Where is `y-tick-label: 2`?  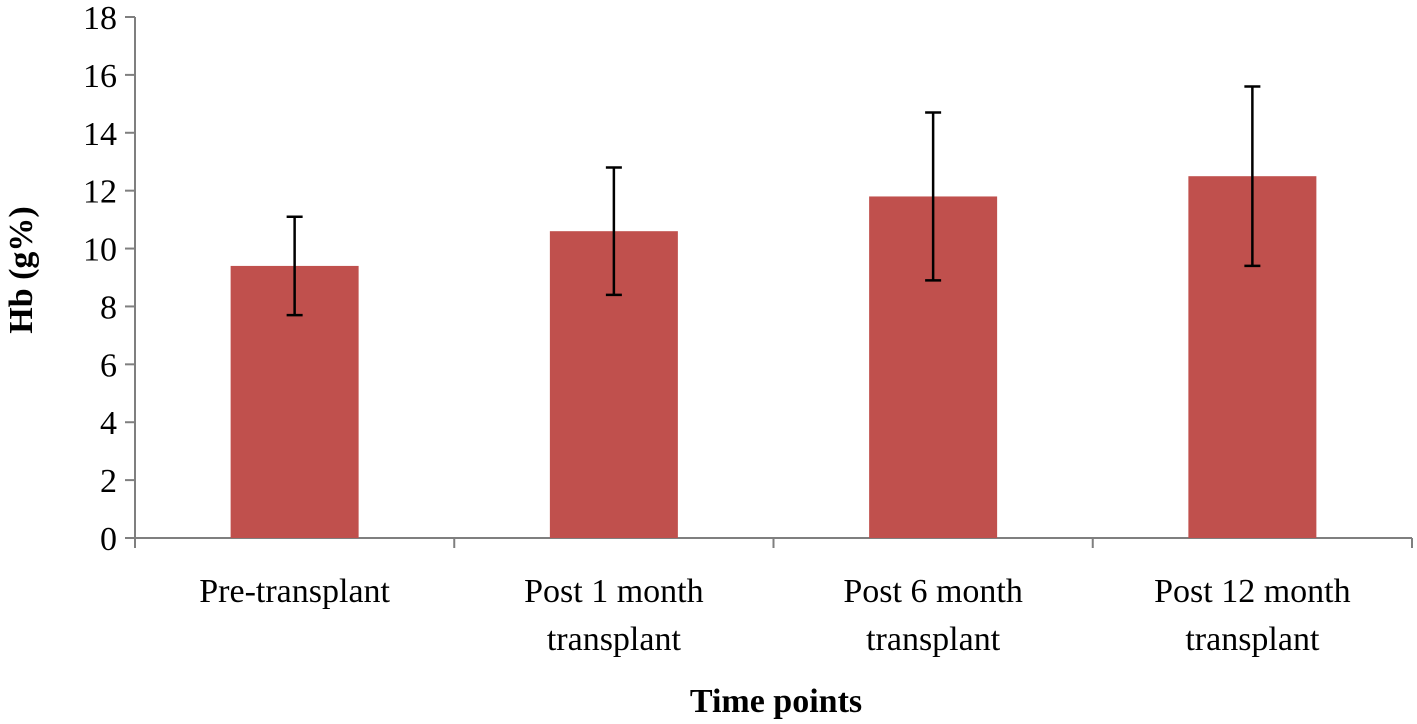
y-tick-label: 2 is located at coordinates (108, 481).